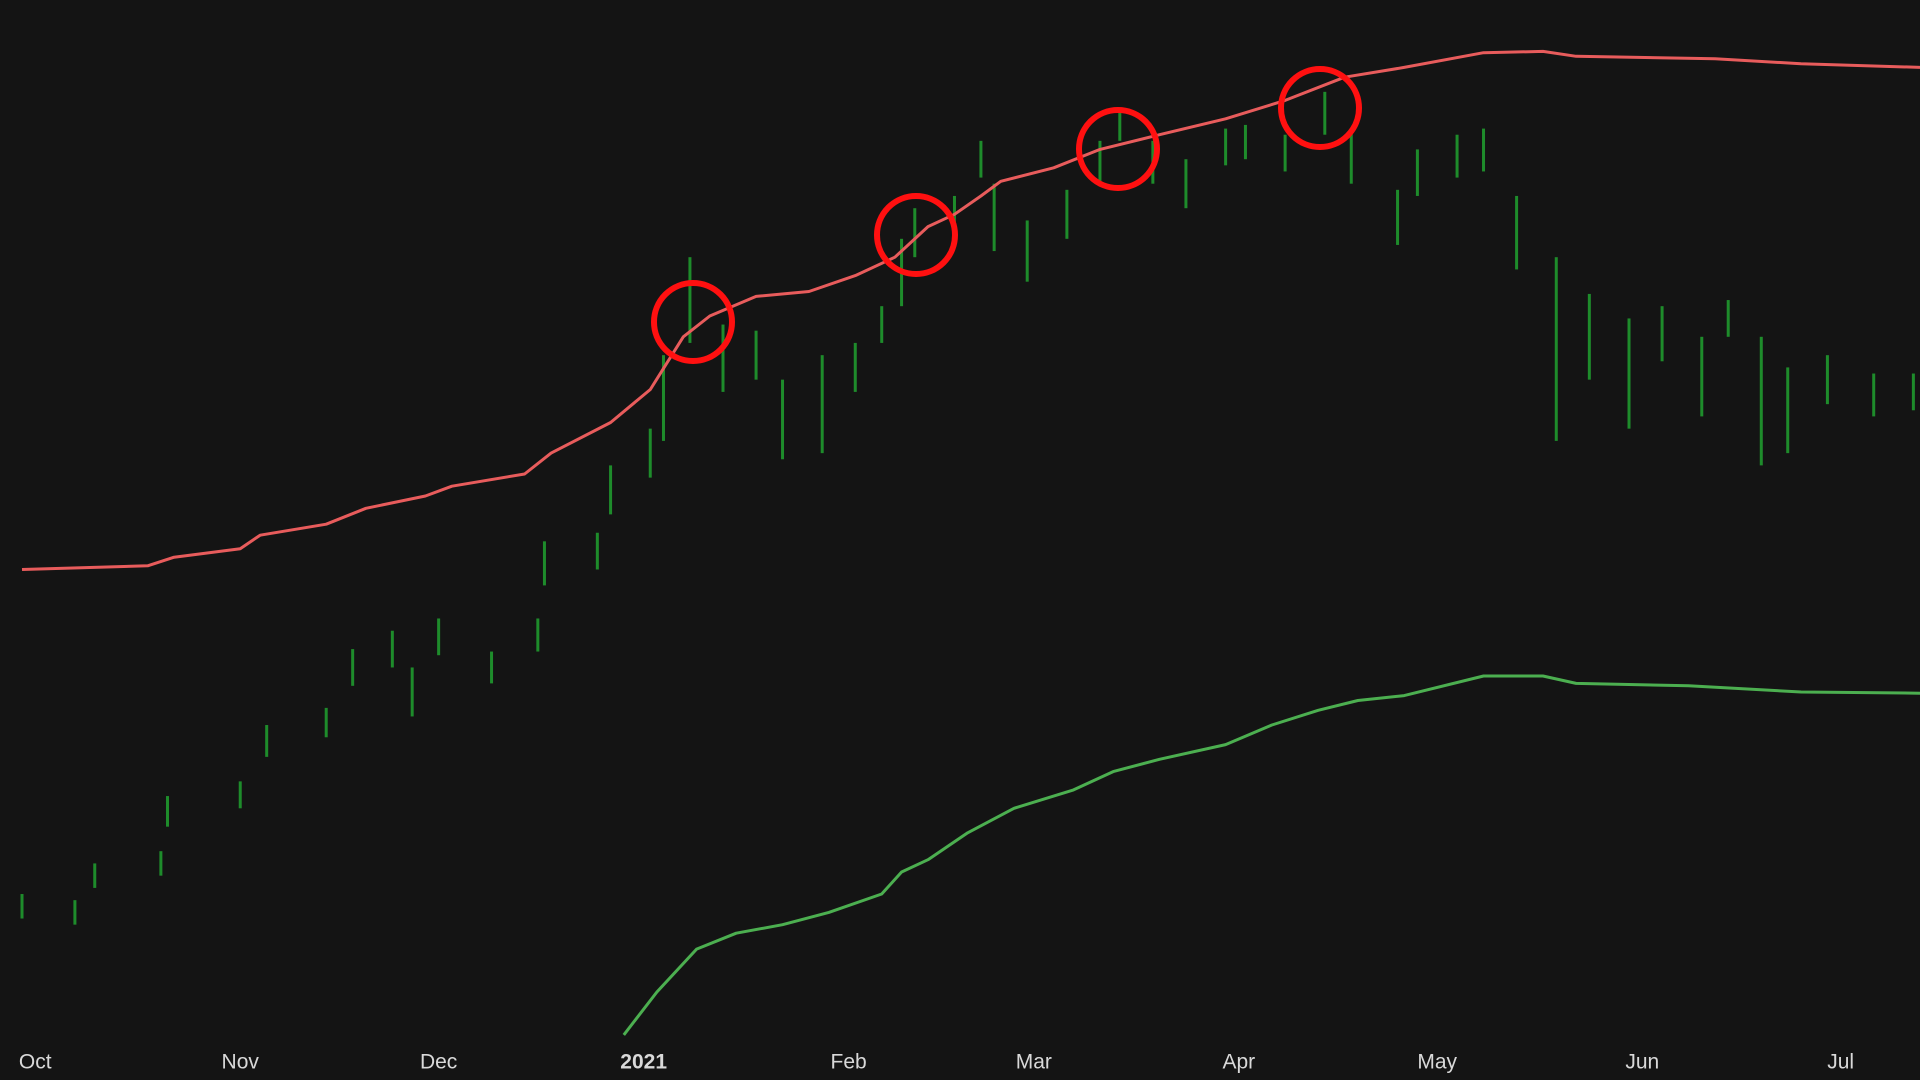  Describe the element at coordinates (643, 1062) in the screenshot. I see `x-tick-label: 2021` at that location.